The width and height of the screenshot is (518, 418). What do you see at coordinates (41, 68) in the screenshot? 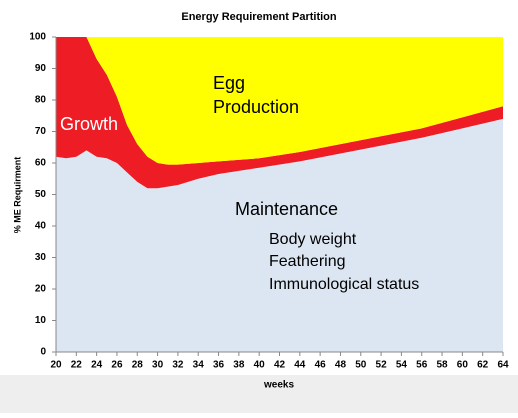
I see `y-tick-label: 90` at bounding box center [41, 68].